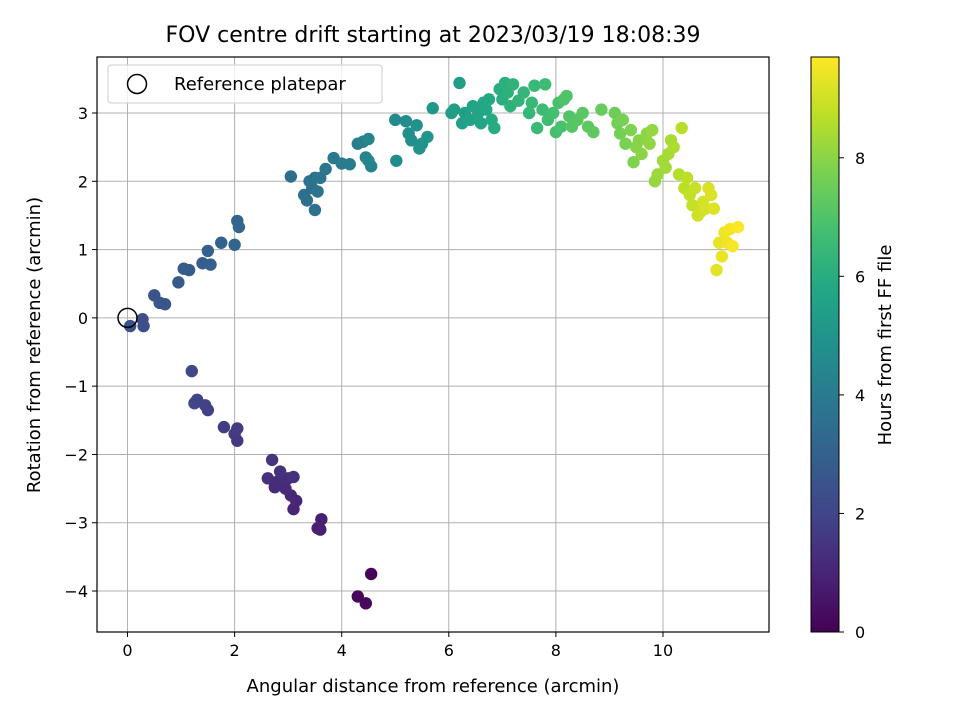 The width and height of the screenshot is (960, 720). I want to click on x-tick-label: 6, so click(449, 650).